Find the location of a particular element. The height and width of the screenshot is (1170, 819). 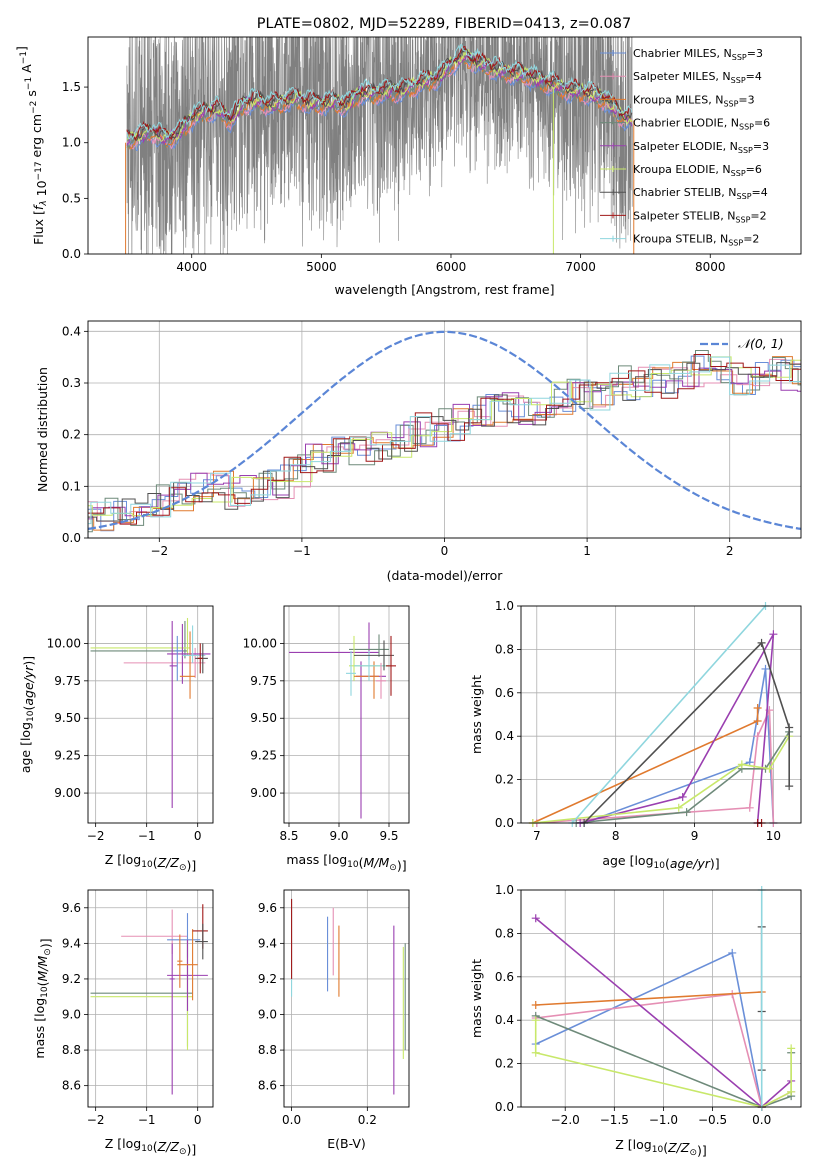

legend-entry: Salpeter MILES, NSSP=4 is located at coordinates (697, 77).